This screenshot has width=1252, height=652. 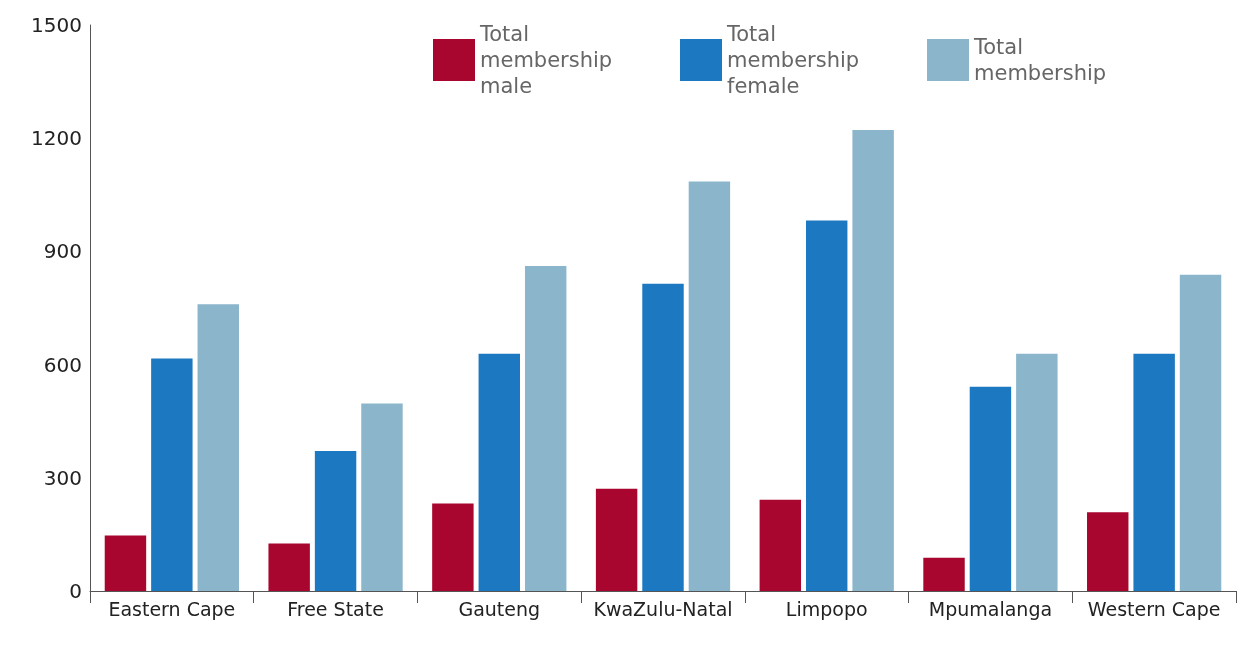 I want to click on y-tick-label: 0, so click(x=75, y=591).